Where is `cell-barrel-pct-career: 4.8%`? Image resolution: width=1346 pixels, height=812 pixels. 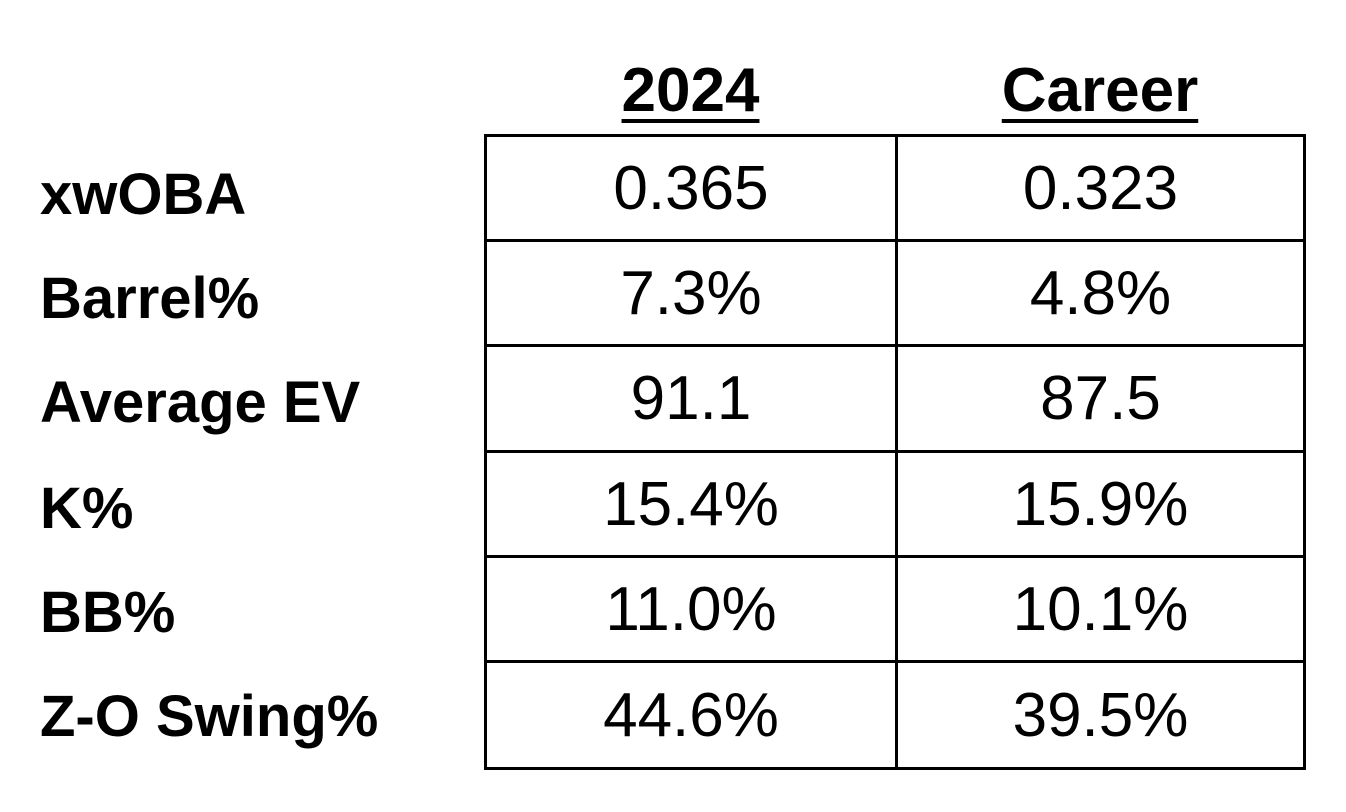
cell-barrel-pct-career: 4.8% is located at coordinates (1100, 293).